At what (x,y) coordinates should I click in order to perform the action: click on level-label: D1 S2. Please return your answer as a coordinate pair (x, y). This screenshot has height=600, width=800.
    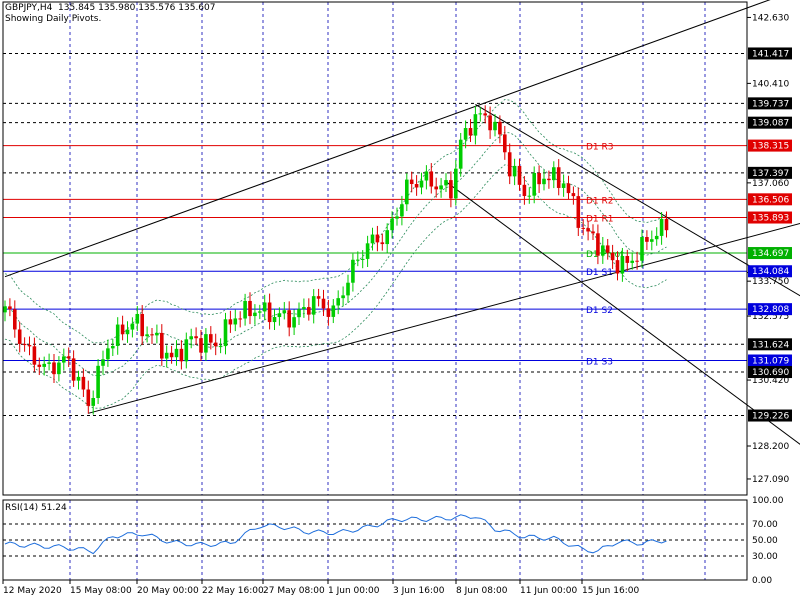
    Looking at the image, I should click on (599, 311).